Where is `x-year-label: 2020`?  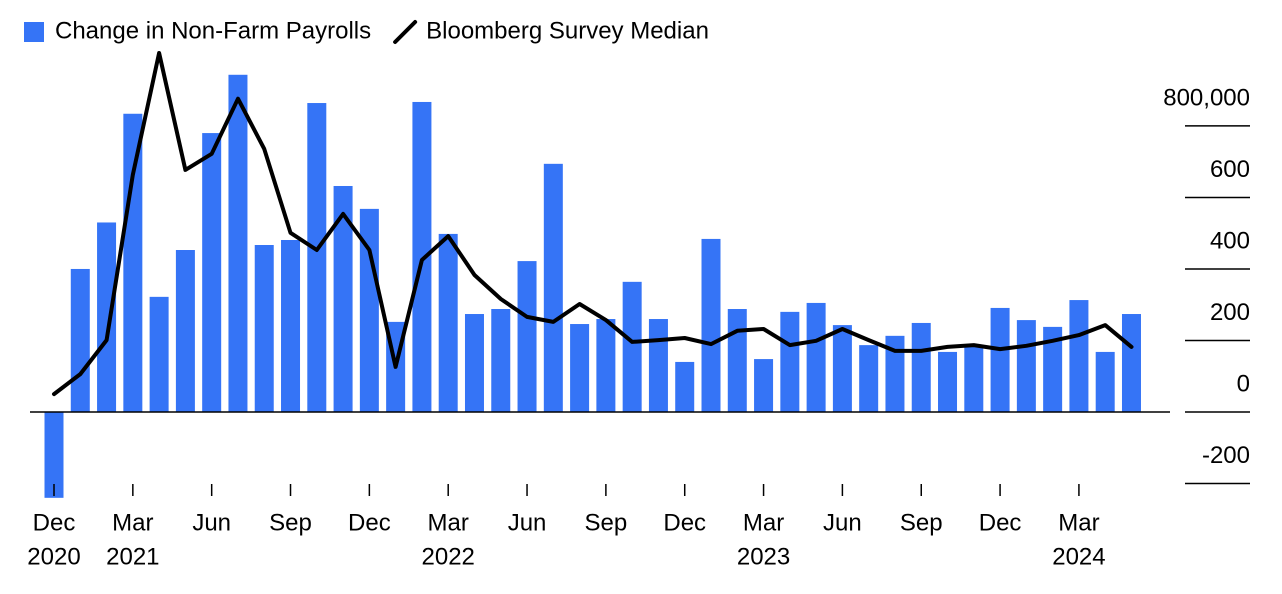
x-year-label: 2020 is located at coordinates (53, 556).